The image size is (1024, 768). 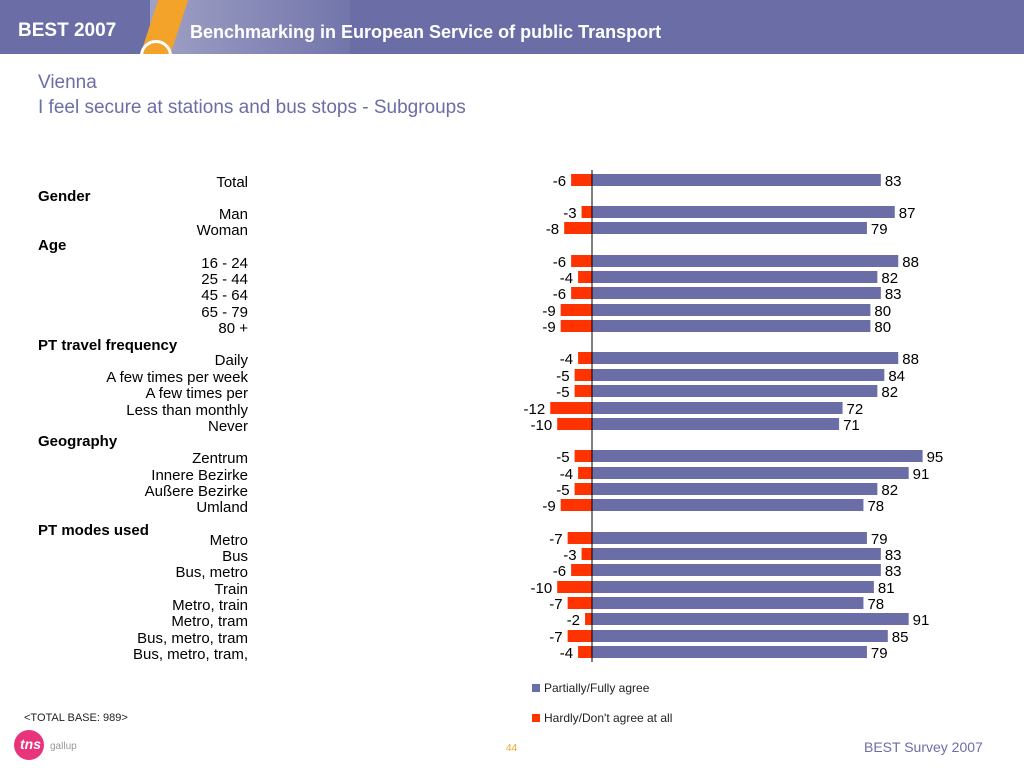 I want to click on legend-disagree: Hardly/Don't agree at all, so click(x=602, y=718).